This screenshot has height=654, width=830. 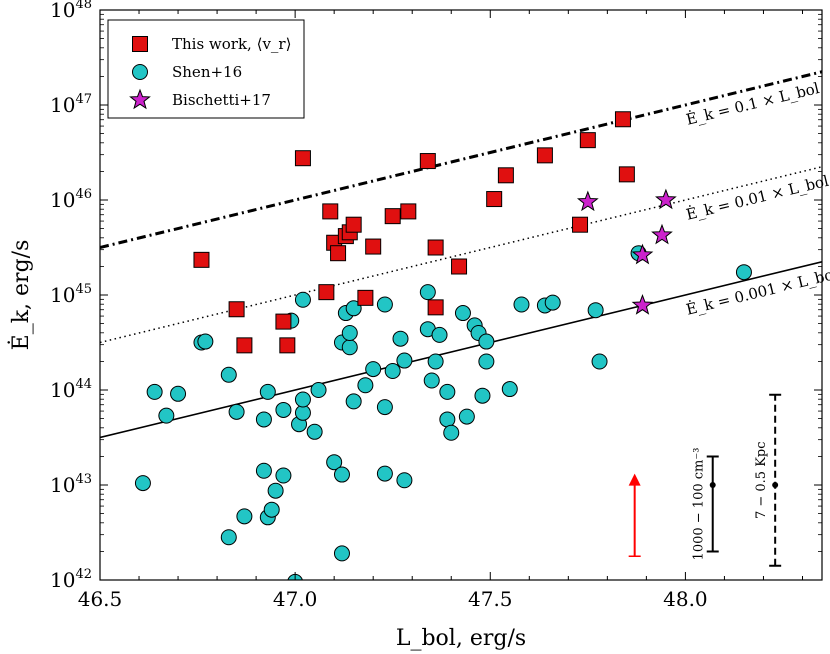 What do you see at coordinates (490, 599) in the screenshot?
I see `x-tick-label: 47.5` at bounding box center [490, 599].